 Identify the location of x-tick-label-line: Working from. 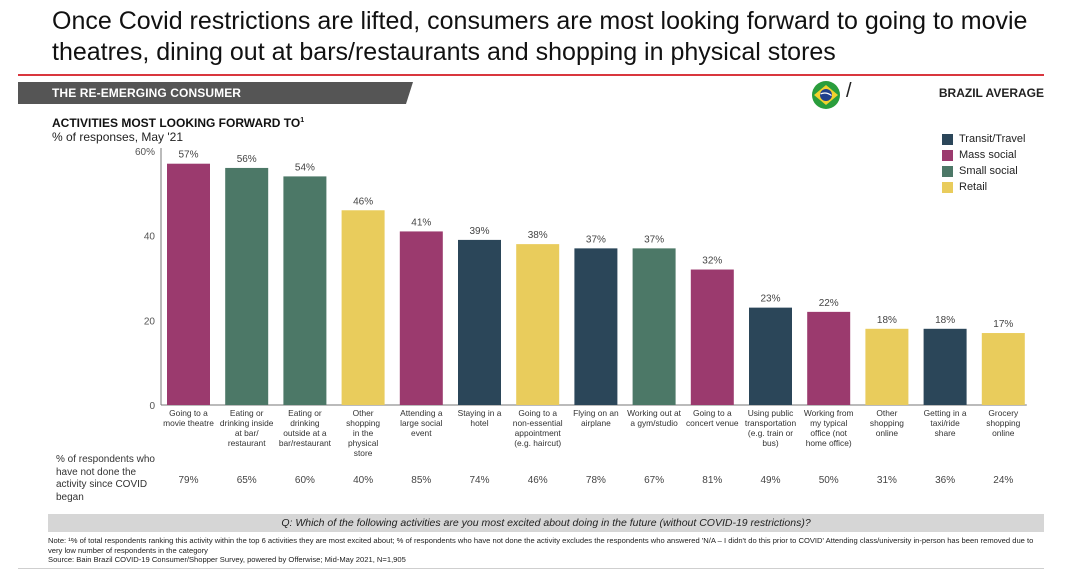
(829, 413).